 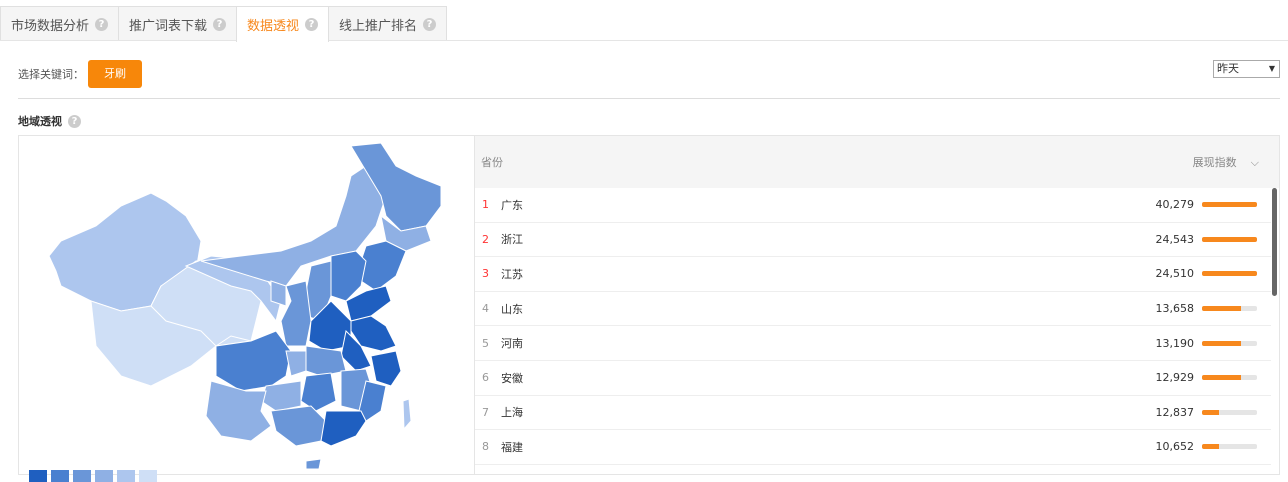 I want to click on region-chongqing, so click(x=296, y=363).